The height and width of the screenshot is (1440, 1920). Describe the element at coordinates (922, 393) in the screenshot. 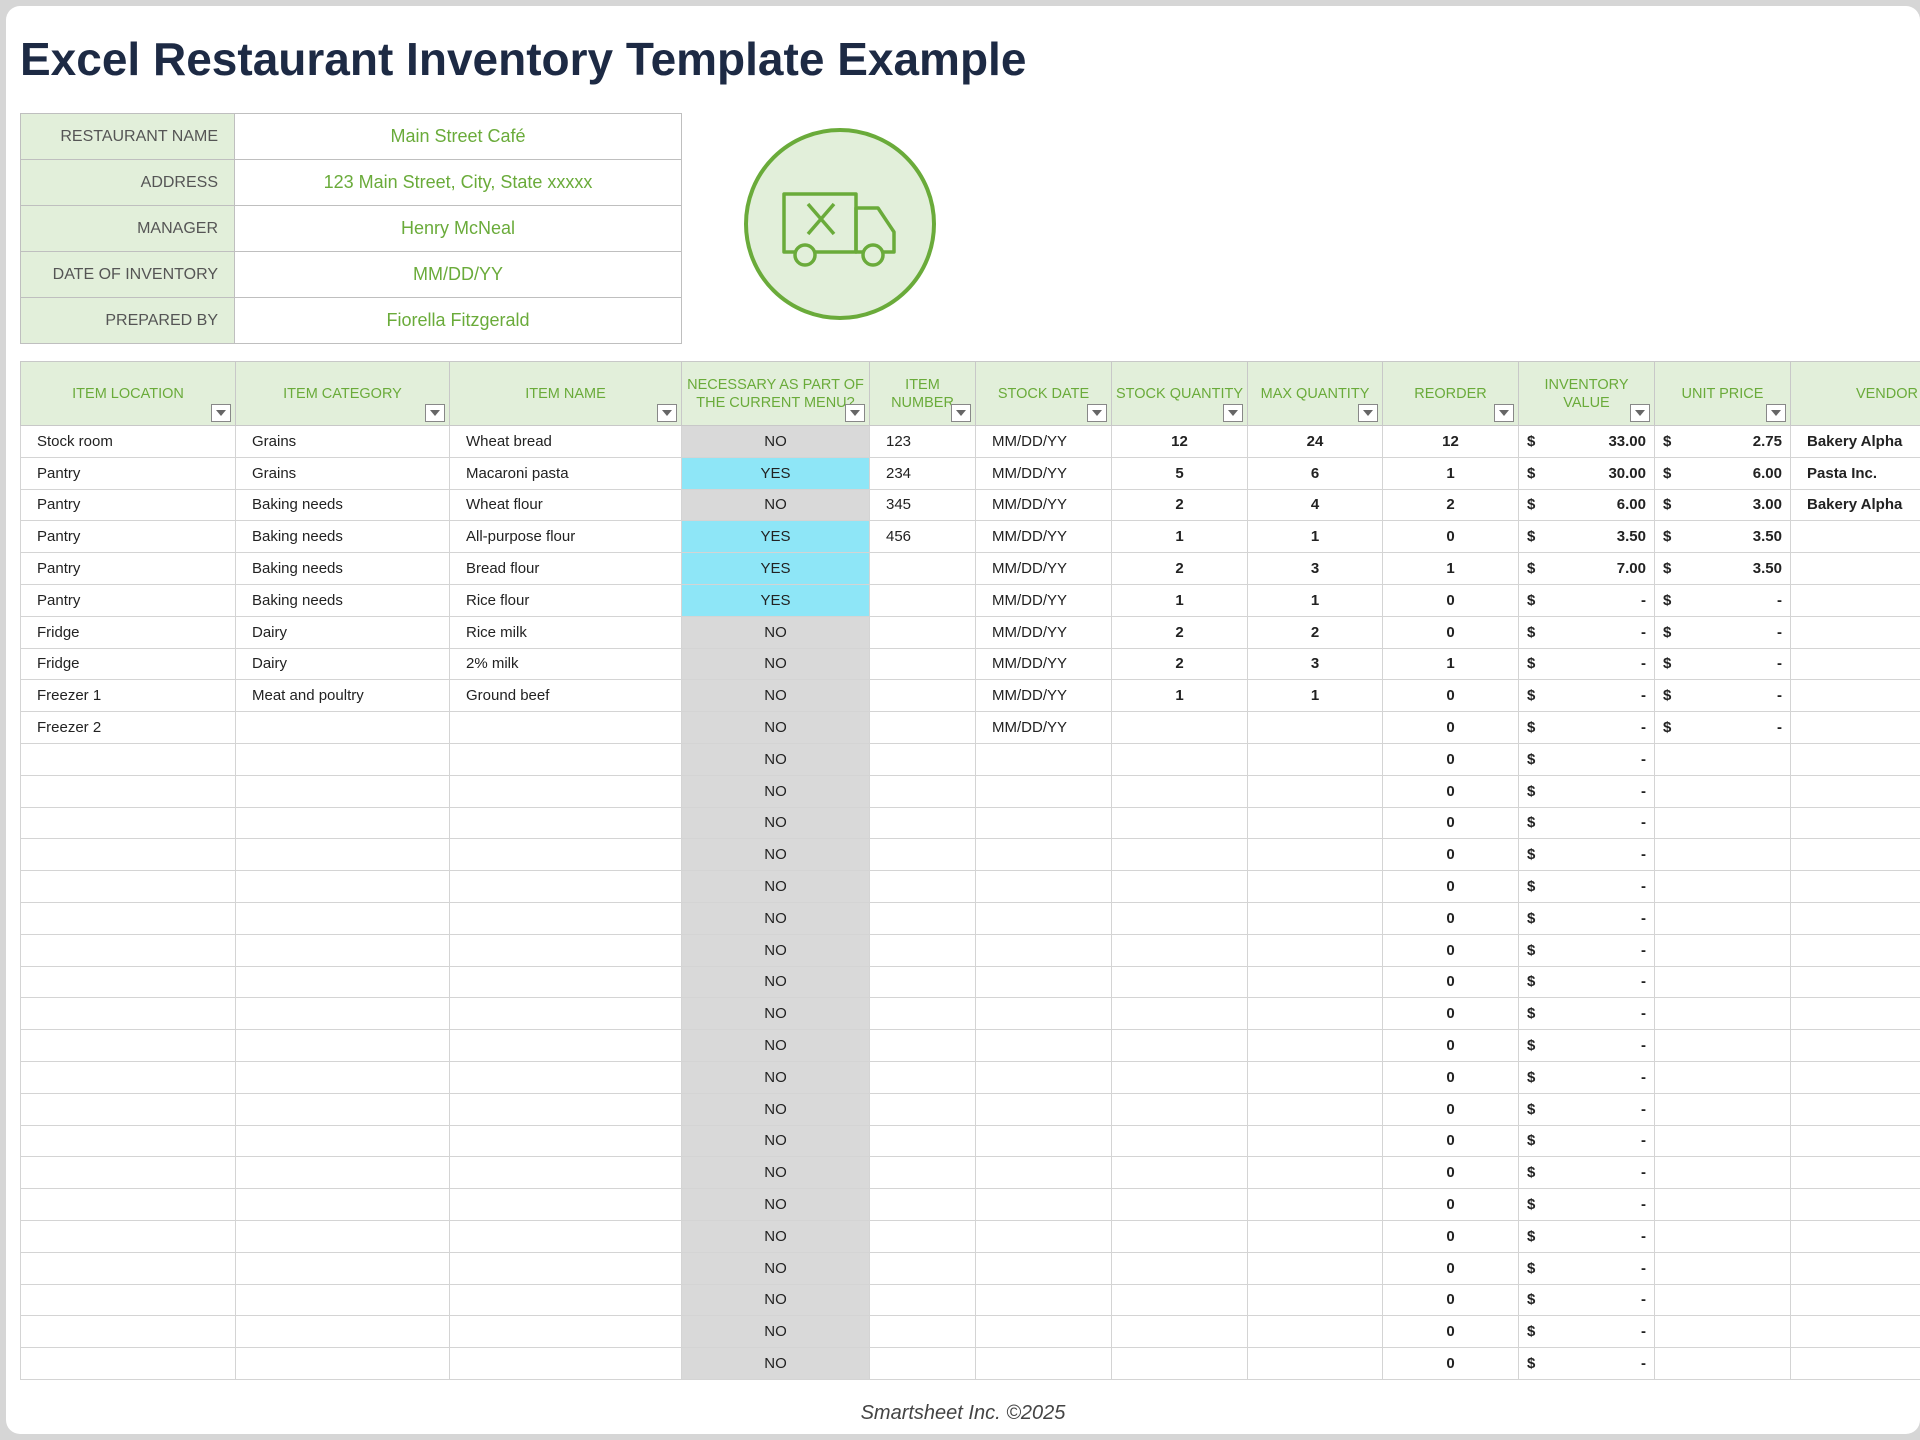

I see `column-header-text: ITEM NUMBER` at that location.